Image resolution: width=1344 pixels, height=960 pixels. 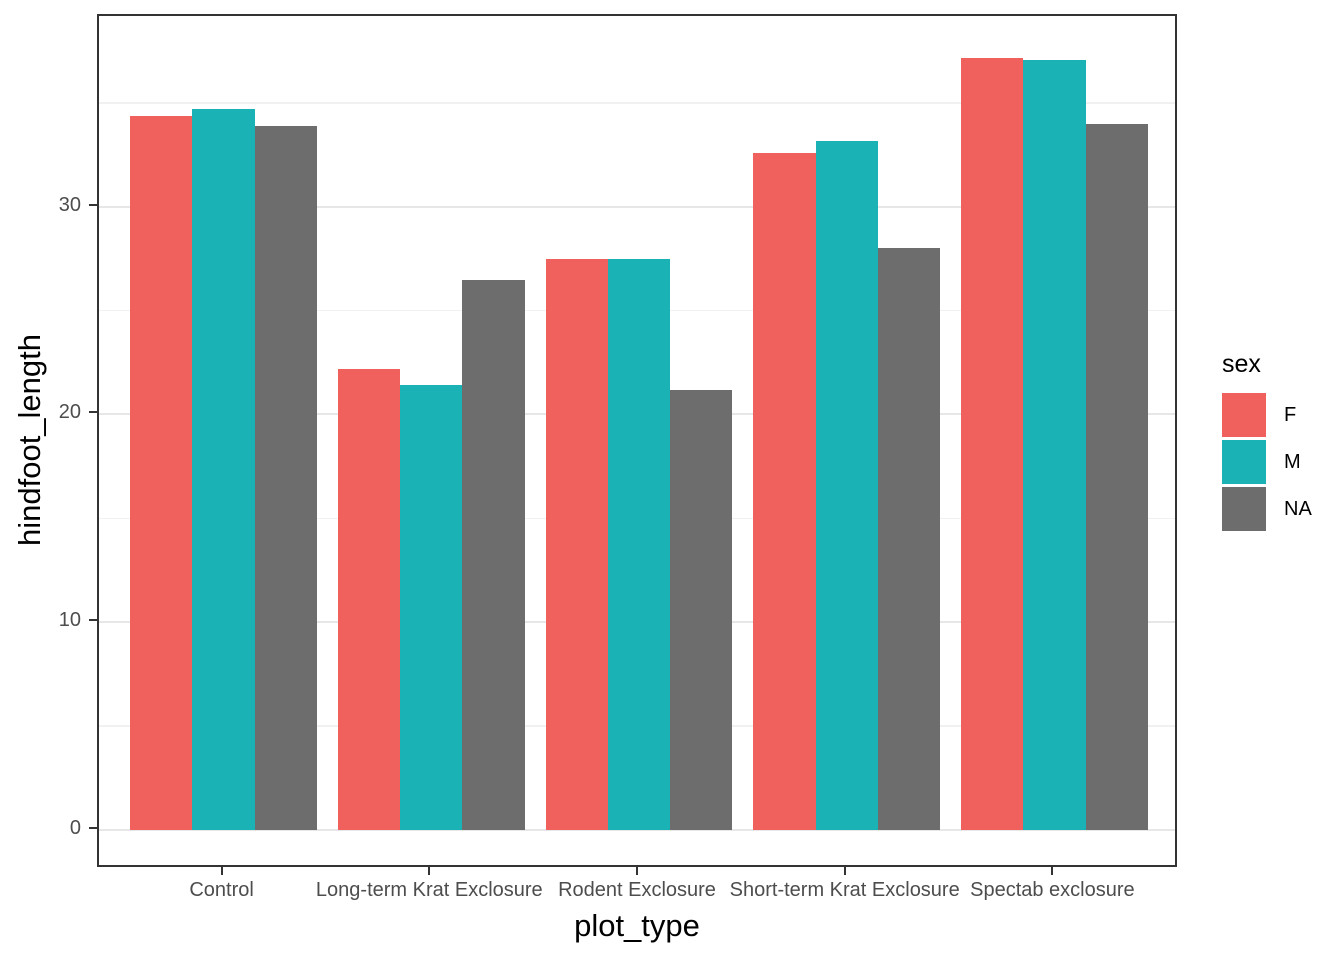 What do you see at coordinates (69, 204) in the screenshot?
I see `y-tick-label: 30` at bounding box center [69, 204].